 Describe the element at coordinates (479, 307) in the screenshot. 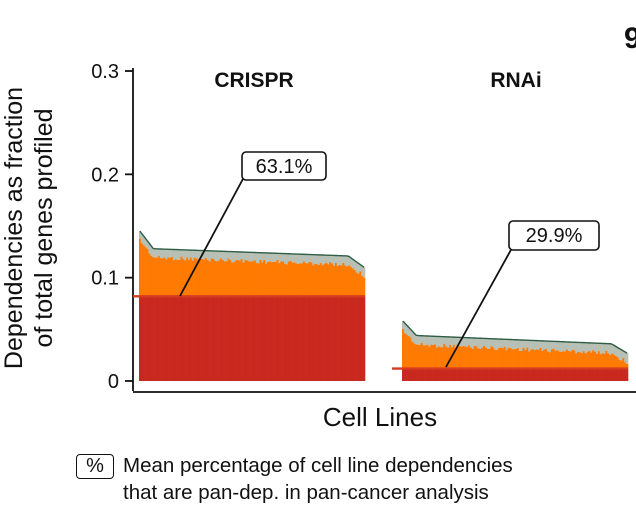

I see `rnai-callout-leader` at that location.